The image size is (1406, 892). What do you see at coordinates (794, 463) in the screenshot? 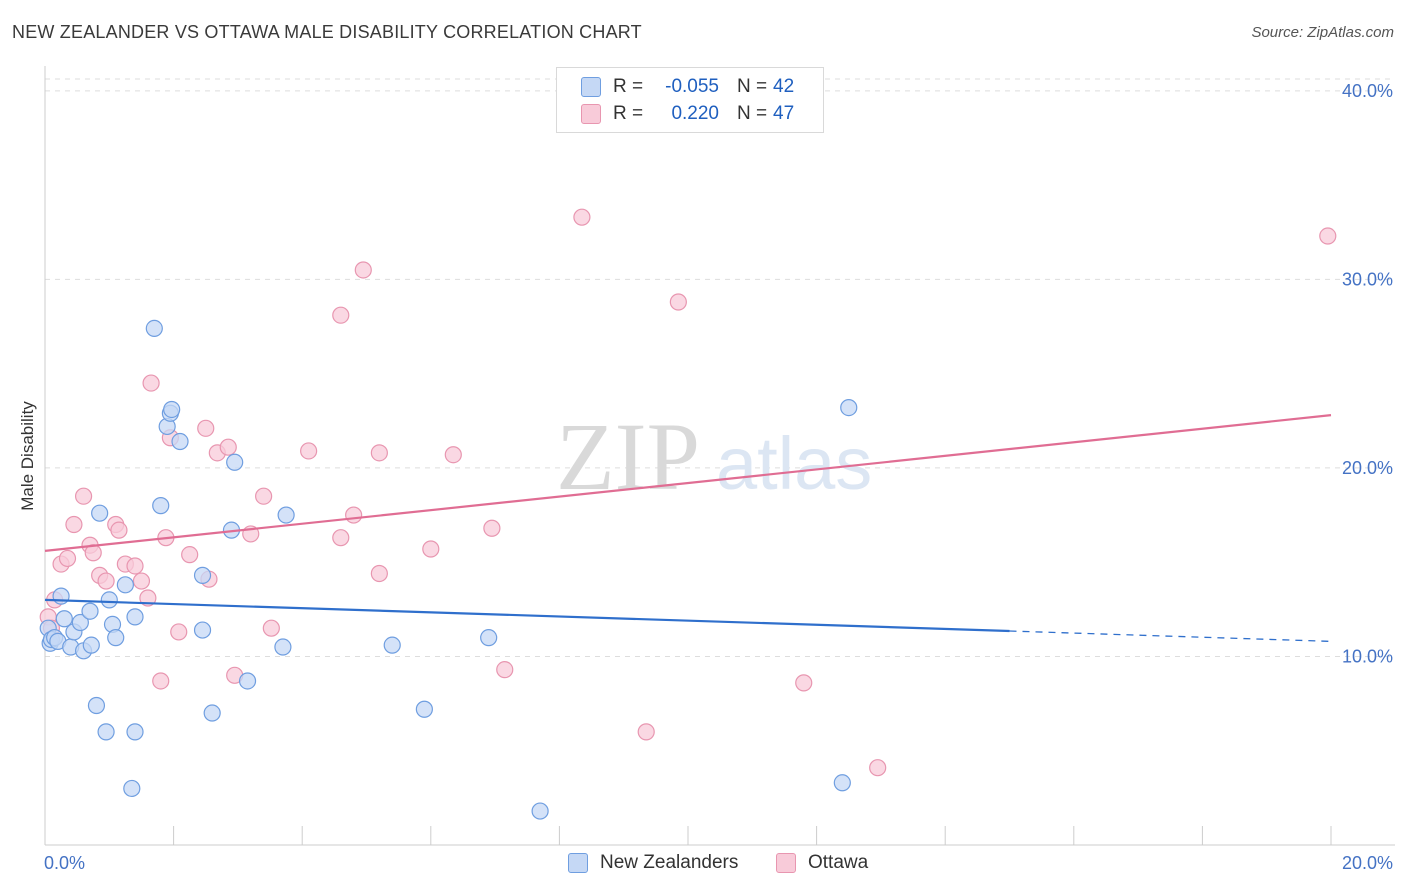
I see `watermark-atlas: atlas` at bounding box center [794, 463].